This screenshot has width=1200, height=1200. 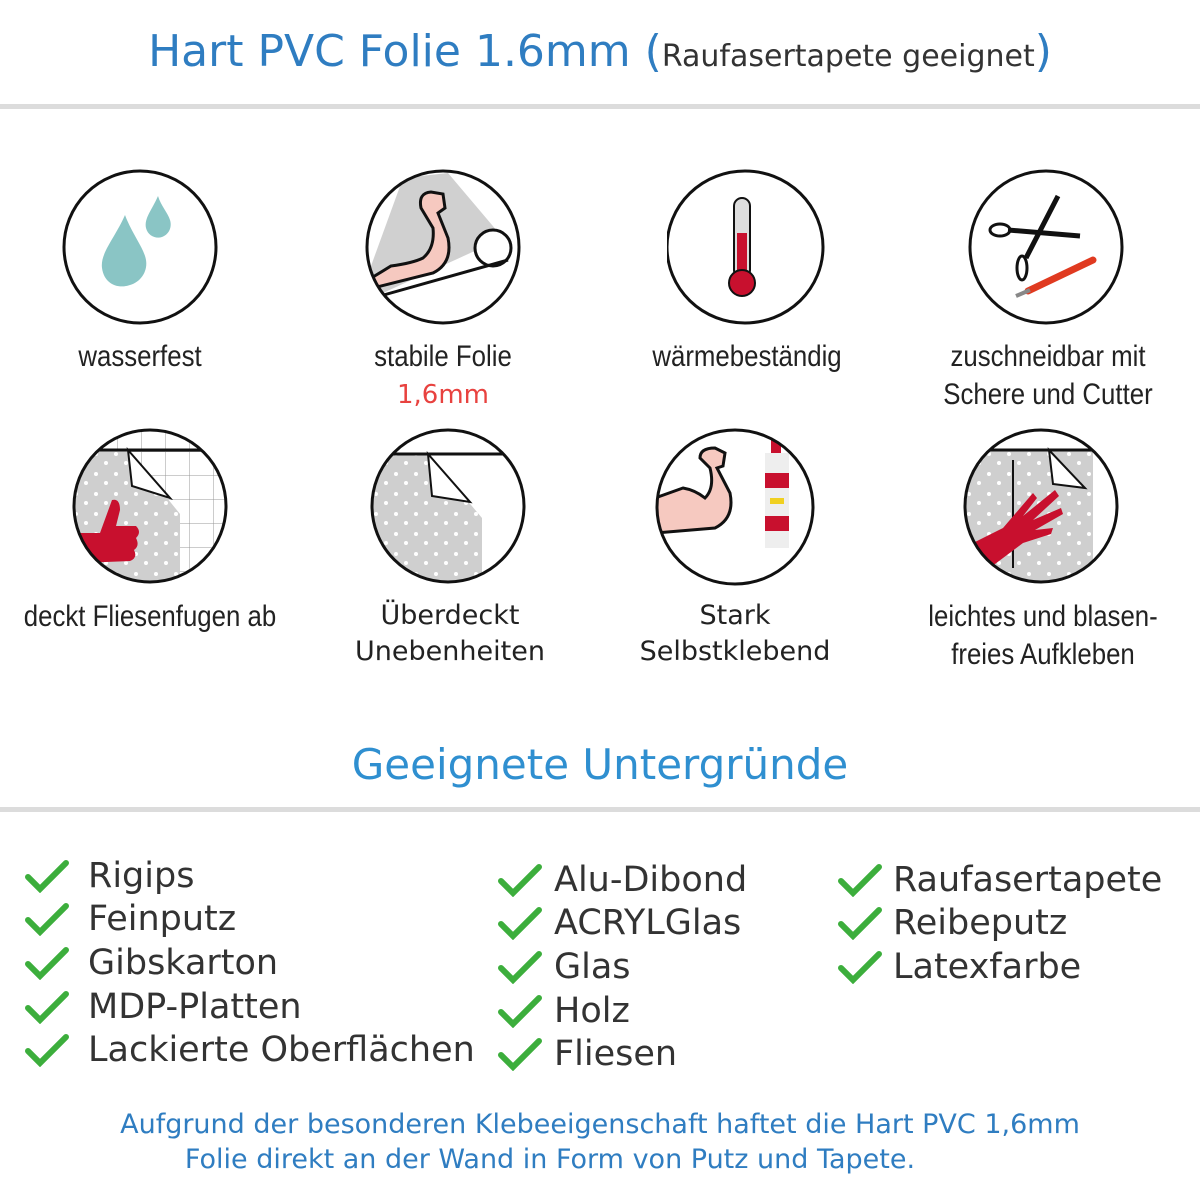 I want to click on surface-item: Feinputz, so click(x=162, y=919).